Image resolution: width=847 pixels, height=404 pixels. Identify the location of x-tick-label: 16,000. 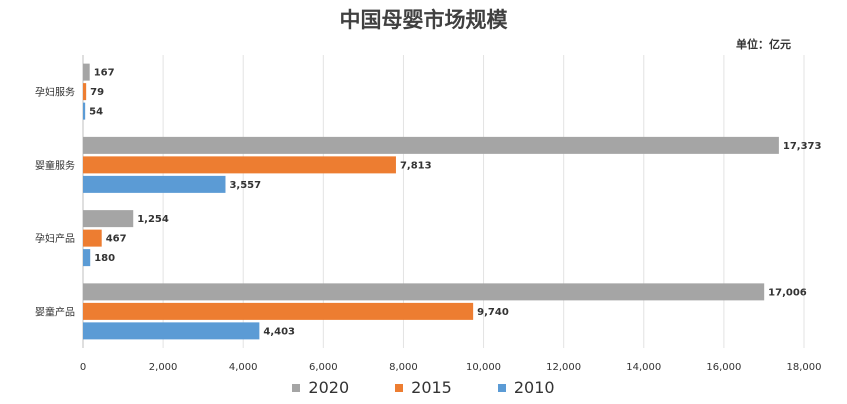
(723, 367).